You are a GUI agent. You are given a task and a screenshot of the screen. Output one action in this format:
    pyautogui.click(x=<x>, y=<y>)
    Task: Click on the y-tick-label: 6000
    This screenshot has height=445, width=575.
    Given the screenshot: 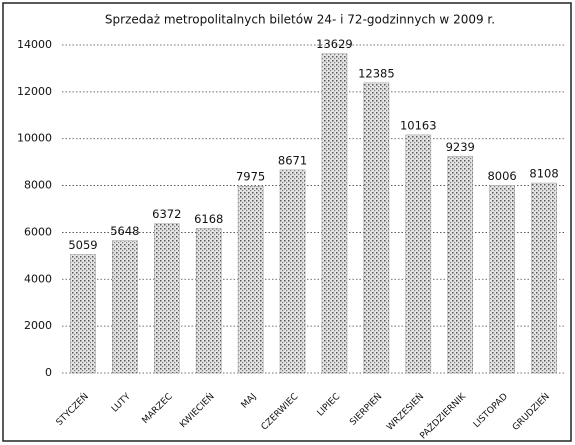 What is the action you would take?
    pyautogui.click(x=38, y=231)
    